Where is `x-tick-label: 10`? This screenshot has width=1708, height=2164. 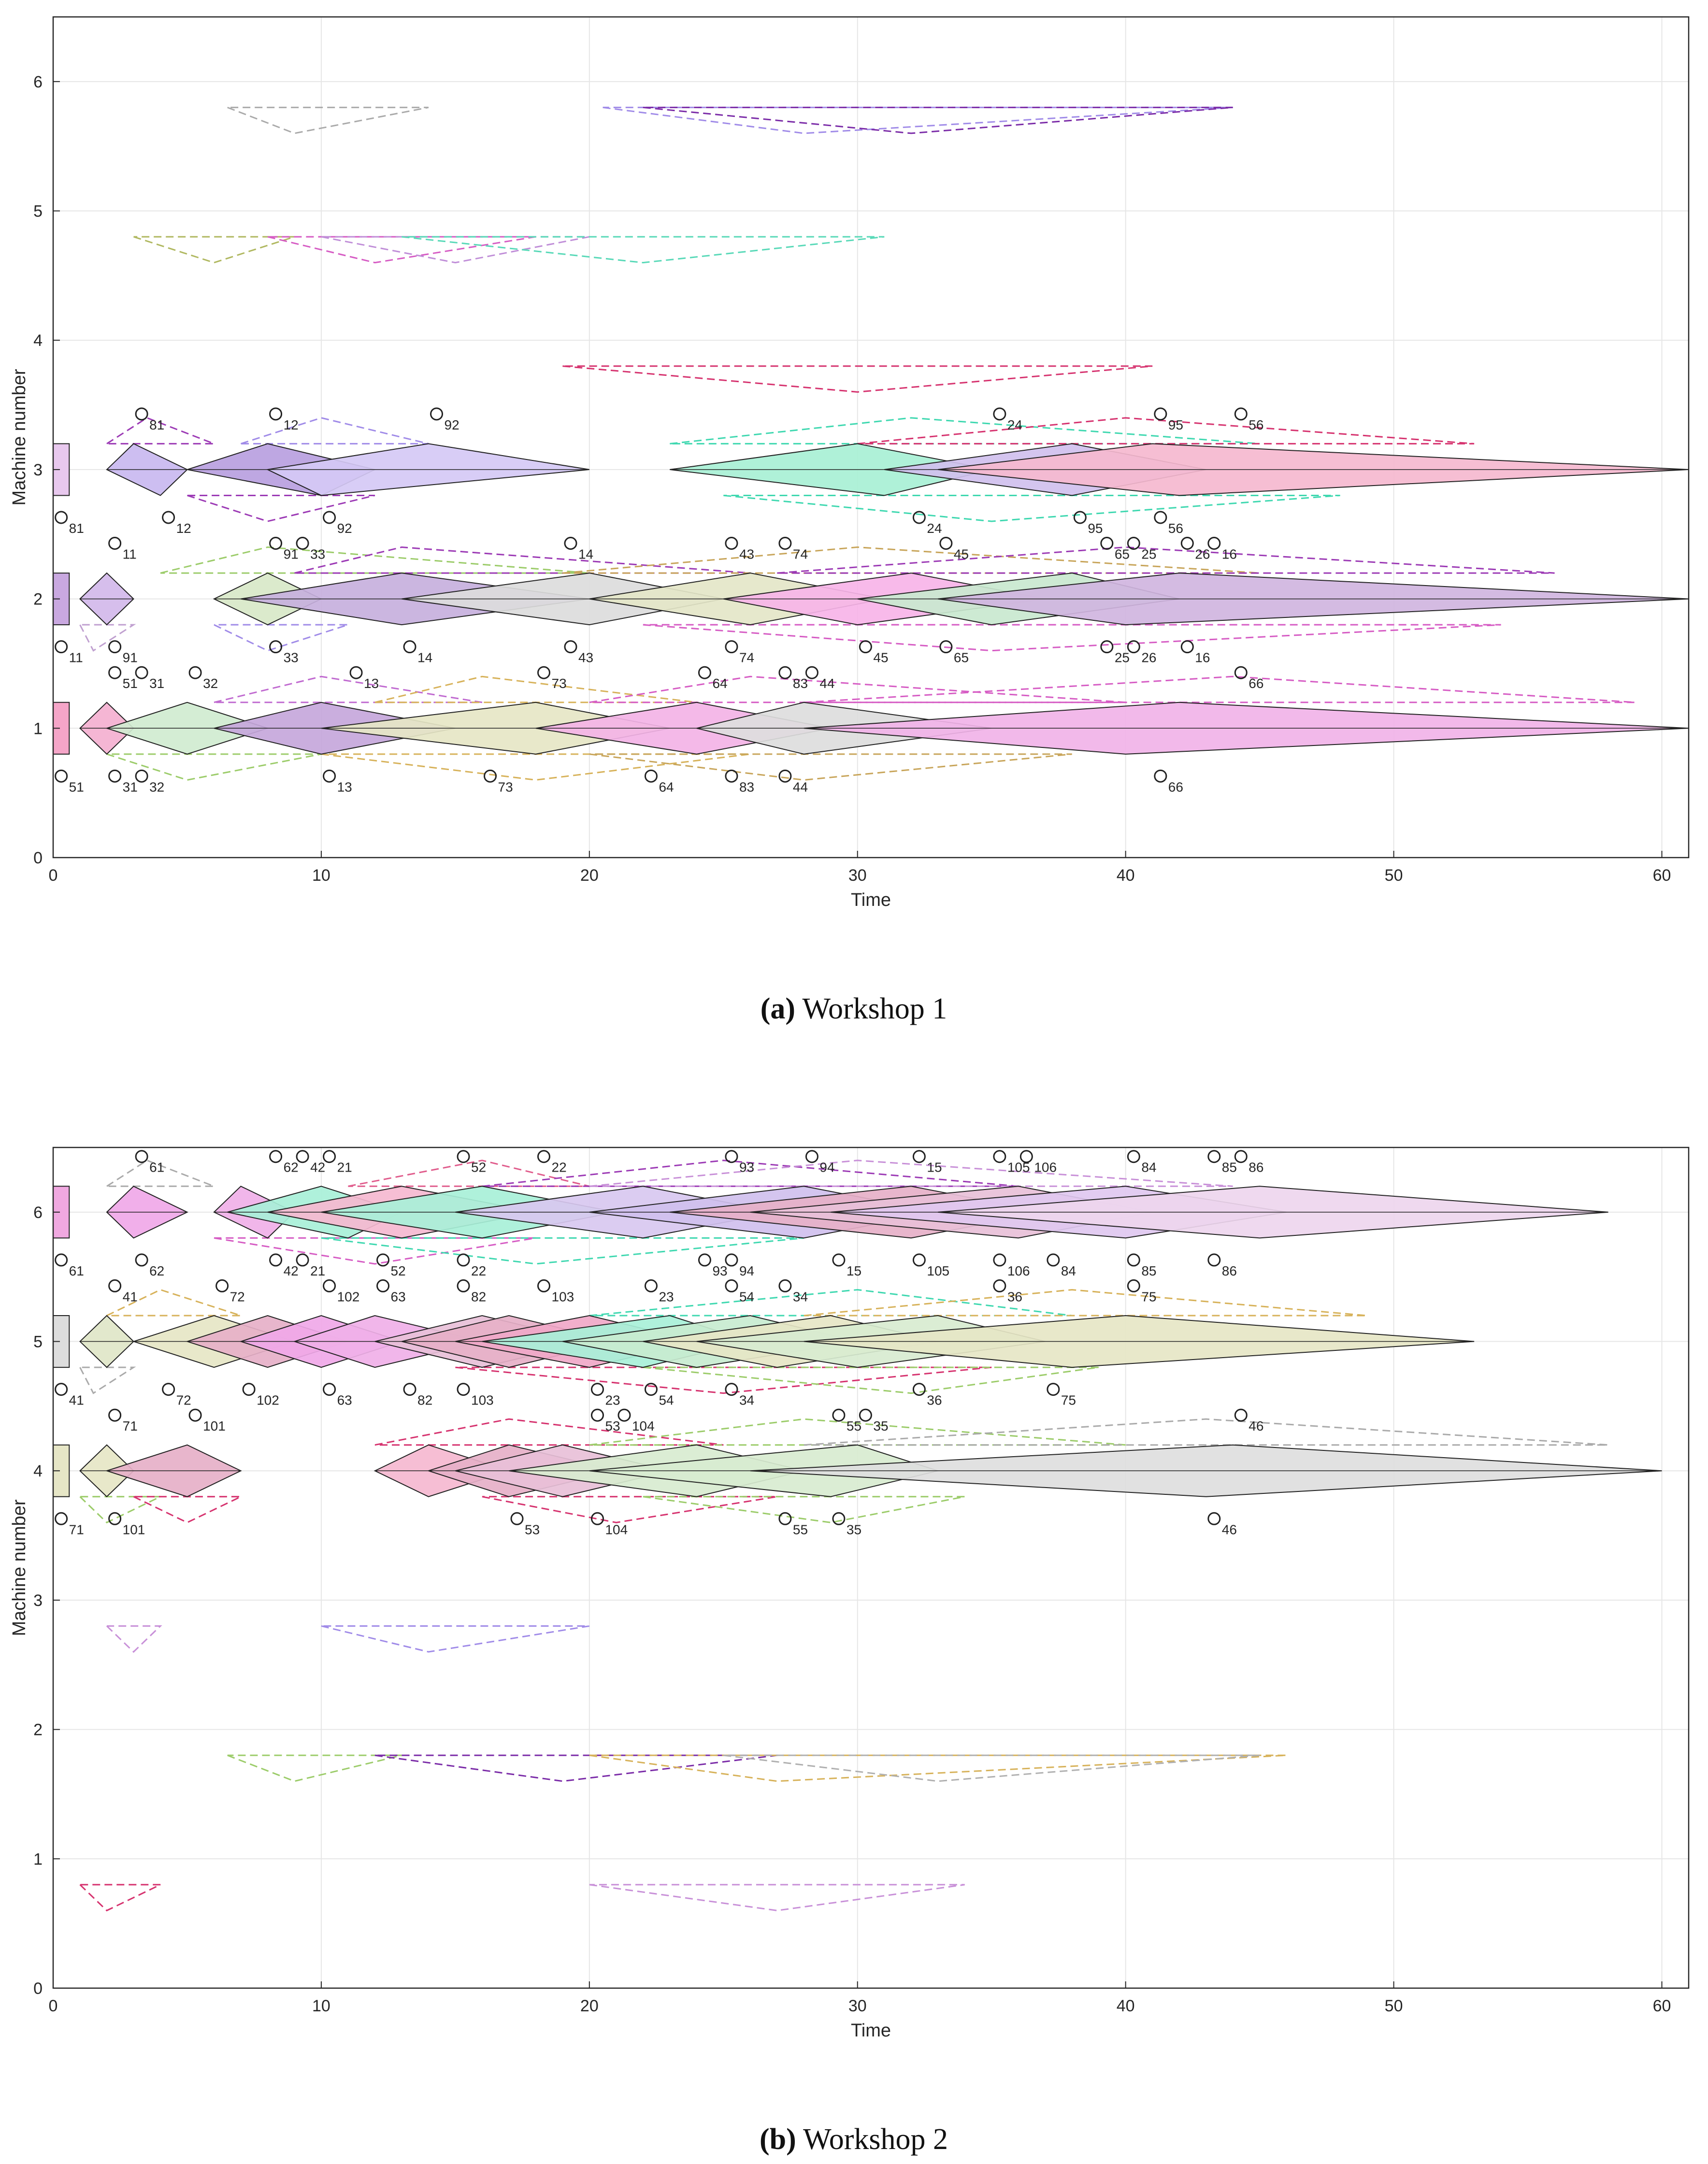 x-tick-label: 10 is located at coordinates (321, 875).